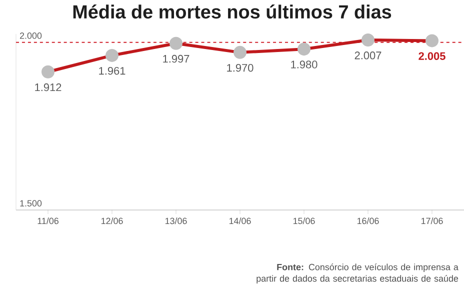  I want to click on x-tick-label: 11/06, so click(48, 221).